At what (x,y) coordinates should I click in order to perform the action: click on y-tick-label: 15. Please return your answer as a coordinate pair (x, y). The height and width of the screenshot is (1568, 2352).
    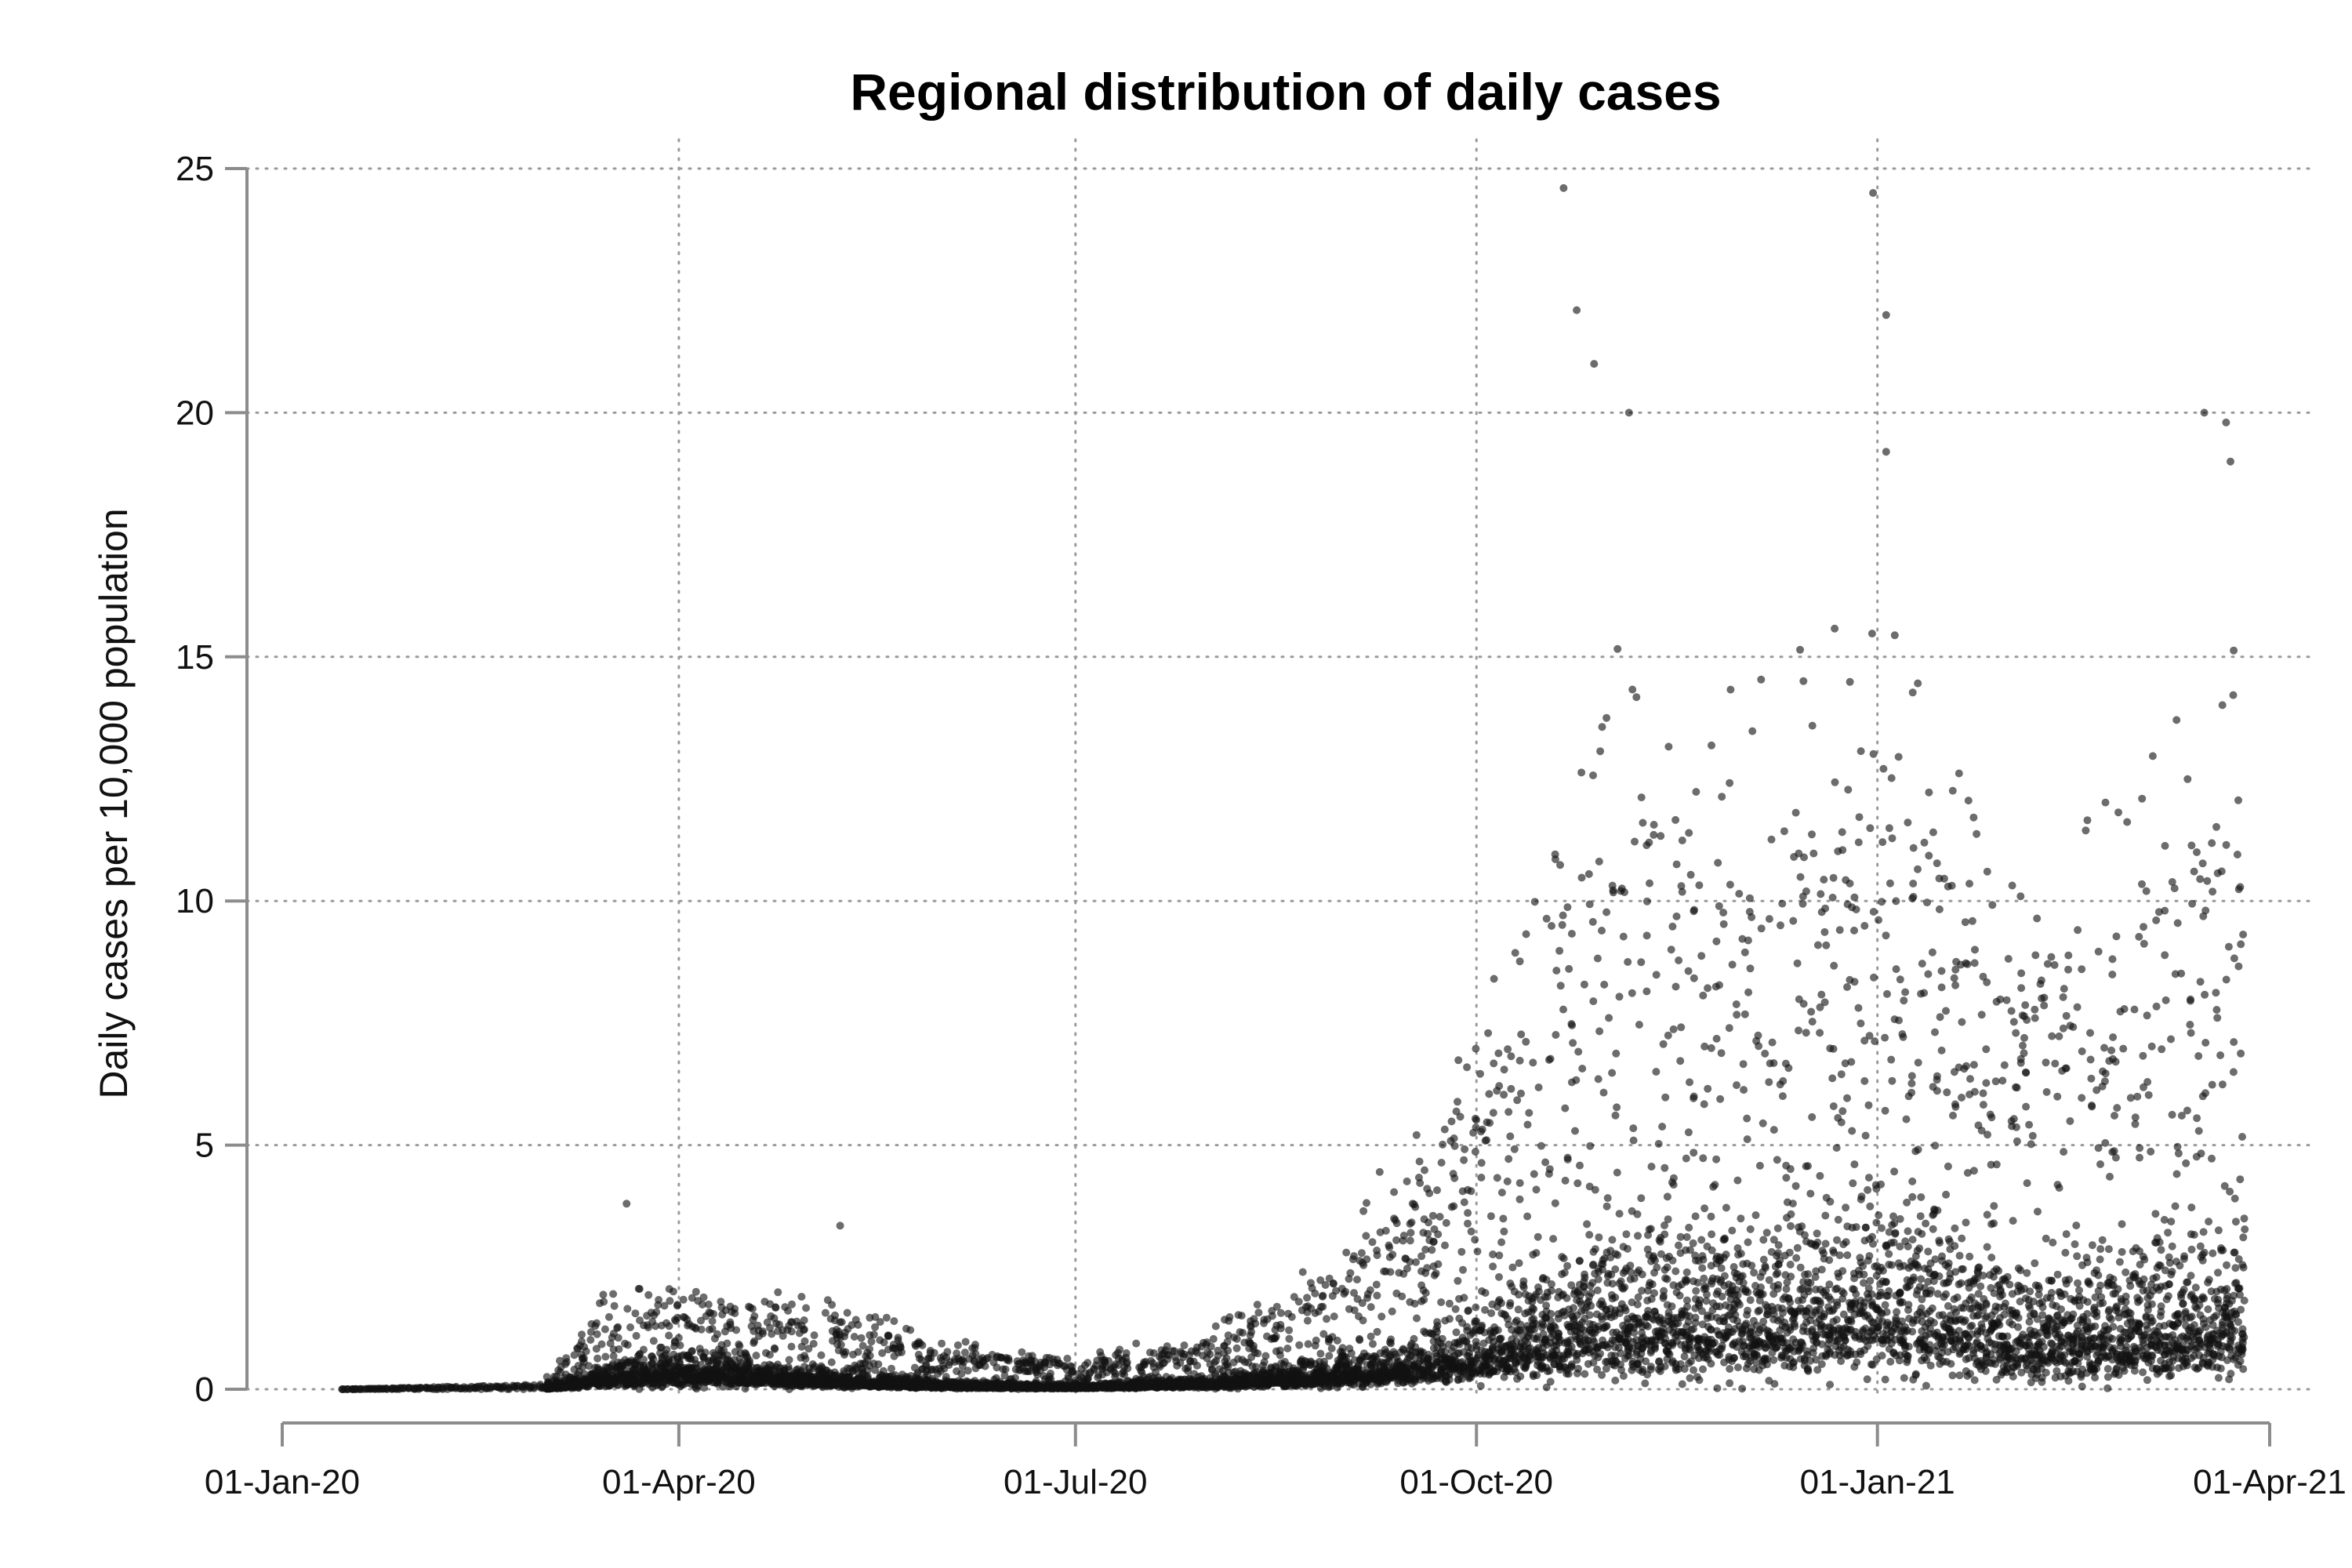
    Looking at the image, I should click on (195, 657).